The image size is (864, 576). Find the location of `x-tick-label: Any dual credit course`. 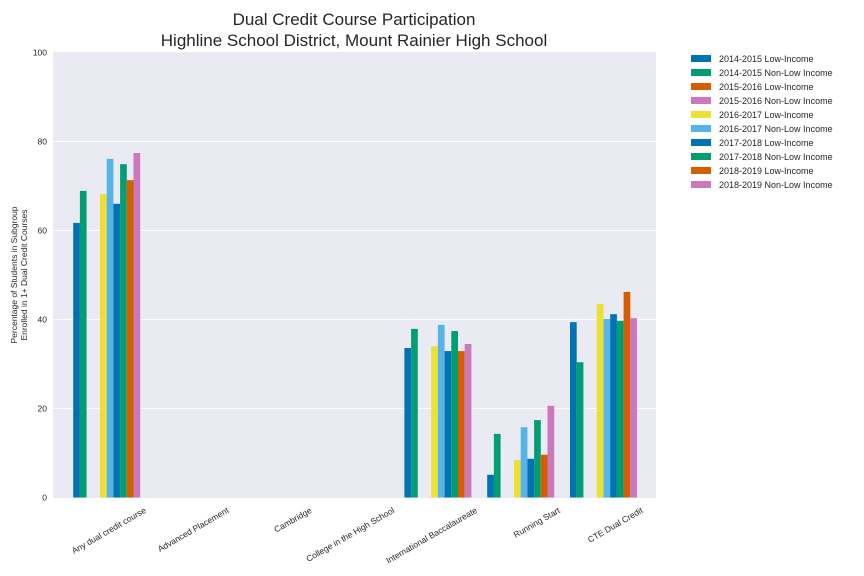

x-tick-label: Any dual credit course is located at coordinates (109, 530).